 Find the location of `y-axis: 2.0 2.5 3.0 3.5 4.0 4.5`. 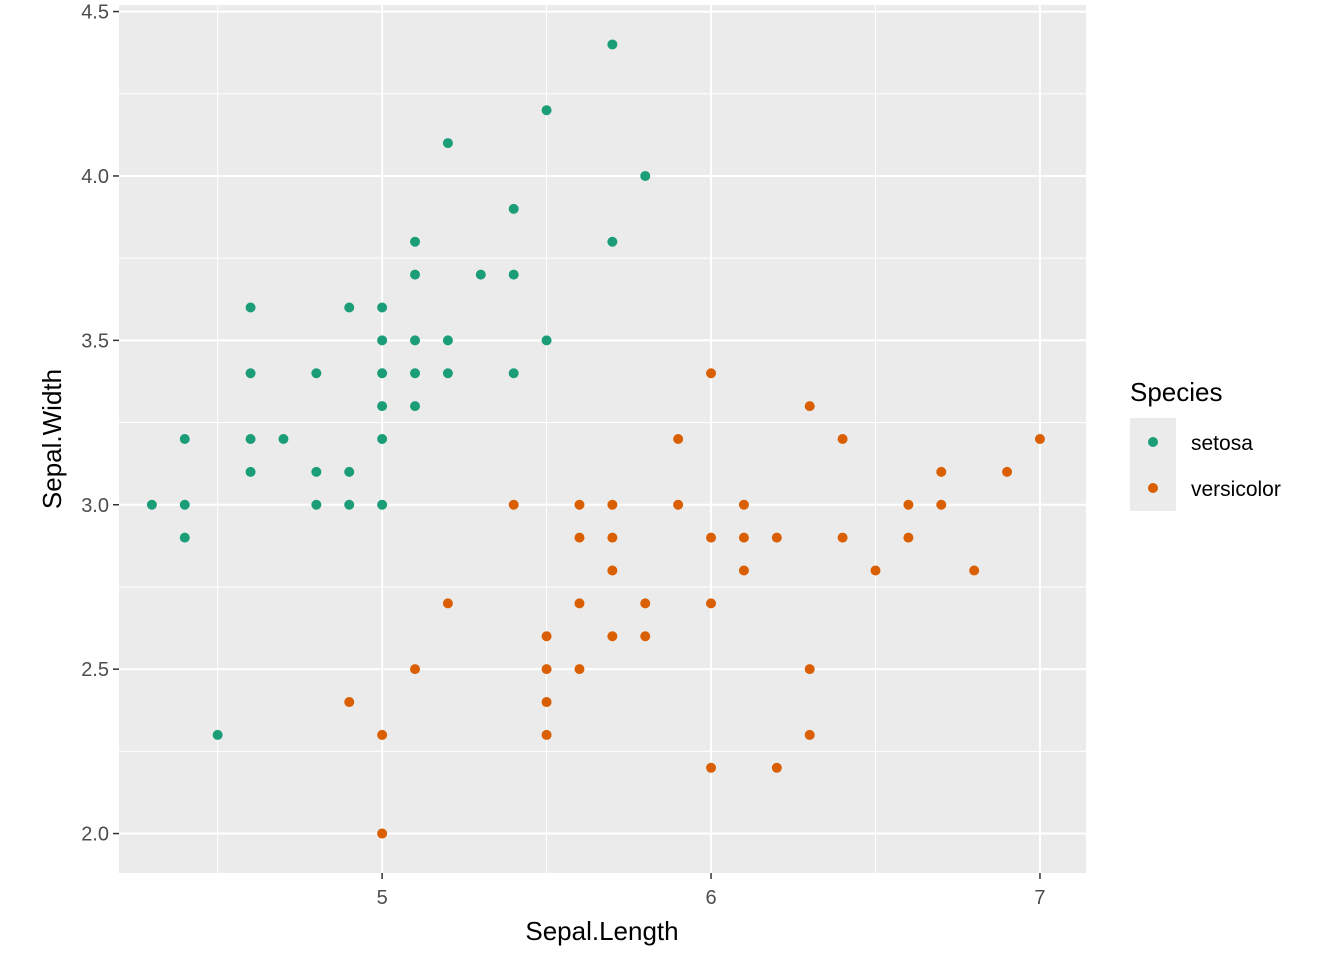

y-axis: 2.0 2.5 3.0 3.5 4.0 4.5 is located at coordinates (100, 424).